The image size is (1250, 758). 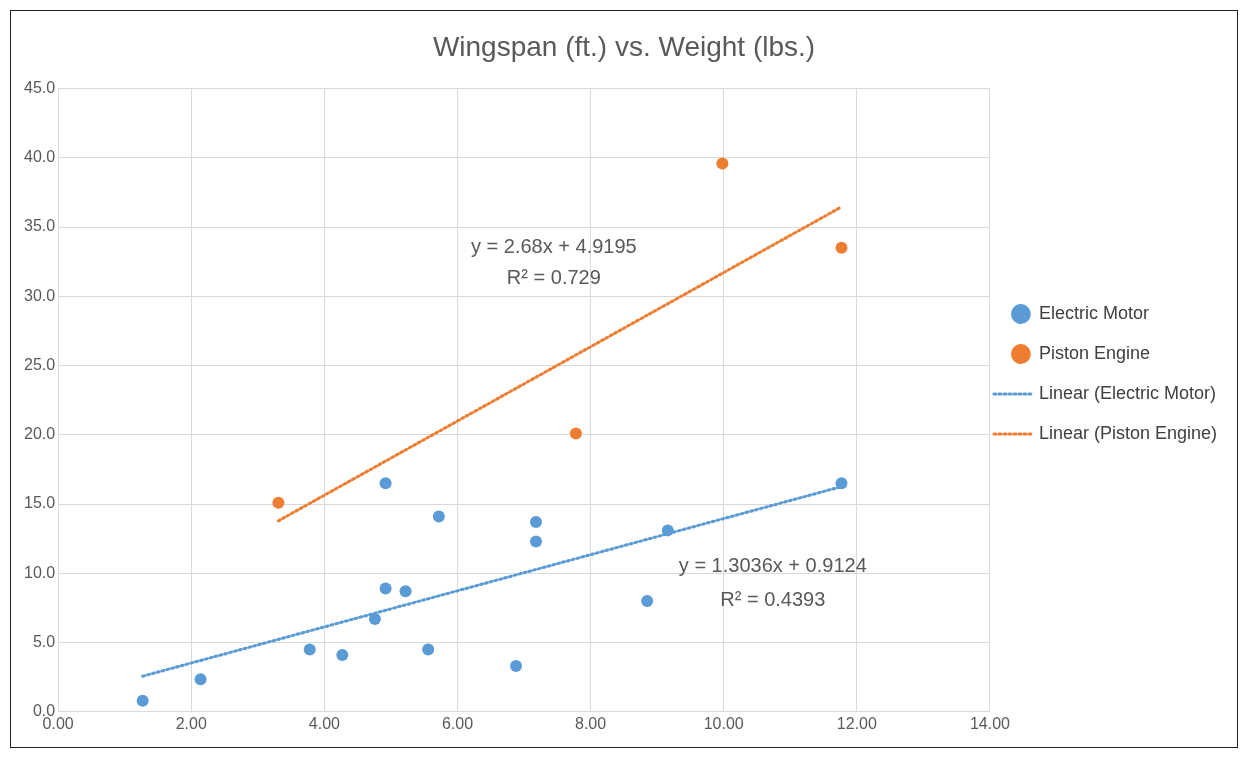 What do you see at coordinates (1127, 392) in the screenshot?
I see `legend-label: Linear (Electric Motor)` at bounding box center [1127, 392].